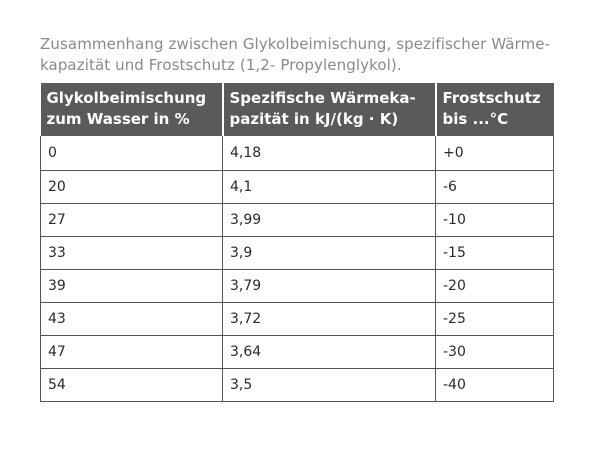  Describe the element at coordinates (329, 153) in the screenshot. I see `cell-heat-capacity: 4,18` at that location.